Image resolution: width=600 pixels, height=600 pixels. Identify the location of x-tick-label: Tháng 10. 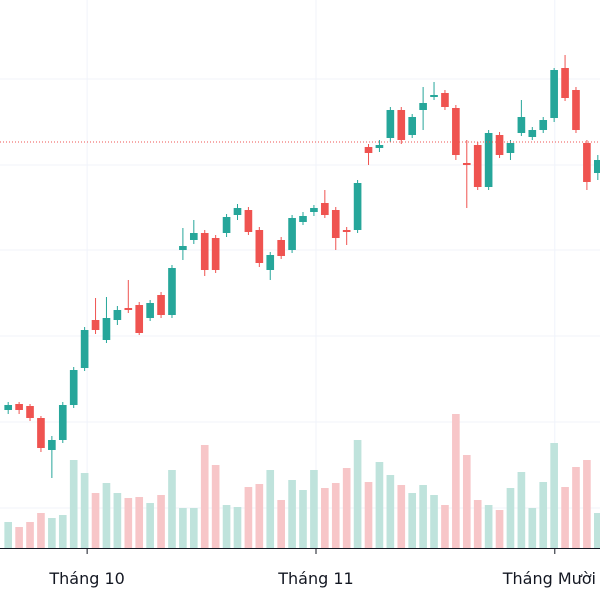
(86, 578).